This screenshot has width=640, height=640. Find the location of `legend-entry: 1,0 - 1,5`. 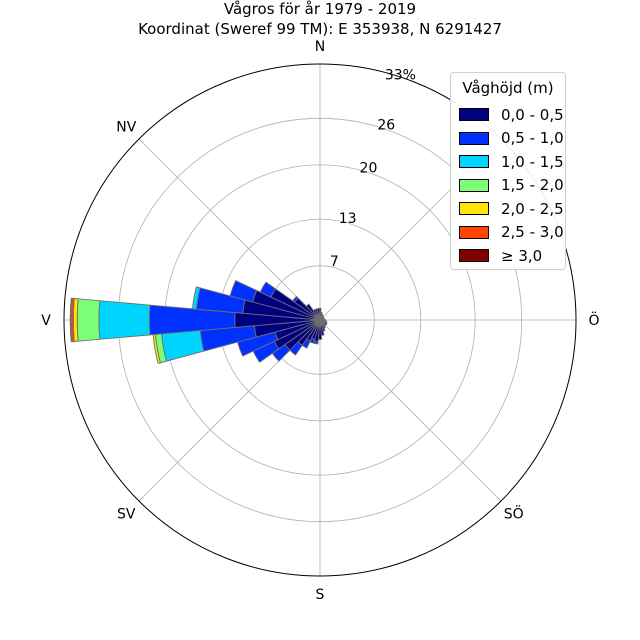

legend-entry: 1,0 - 1,5 is located at coordinates (511, 162).